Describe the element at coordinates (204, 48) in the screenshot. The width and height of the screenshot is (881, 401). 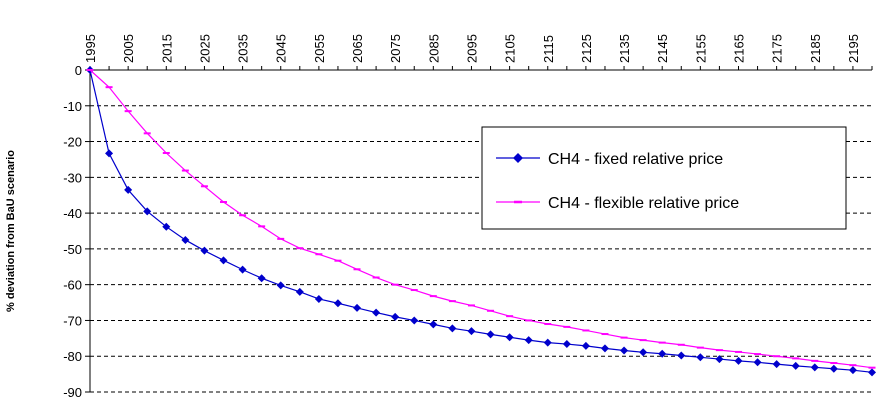
I see `x-tick-label: 2025` at that location.